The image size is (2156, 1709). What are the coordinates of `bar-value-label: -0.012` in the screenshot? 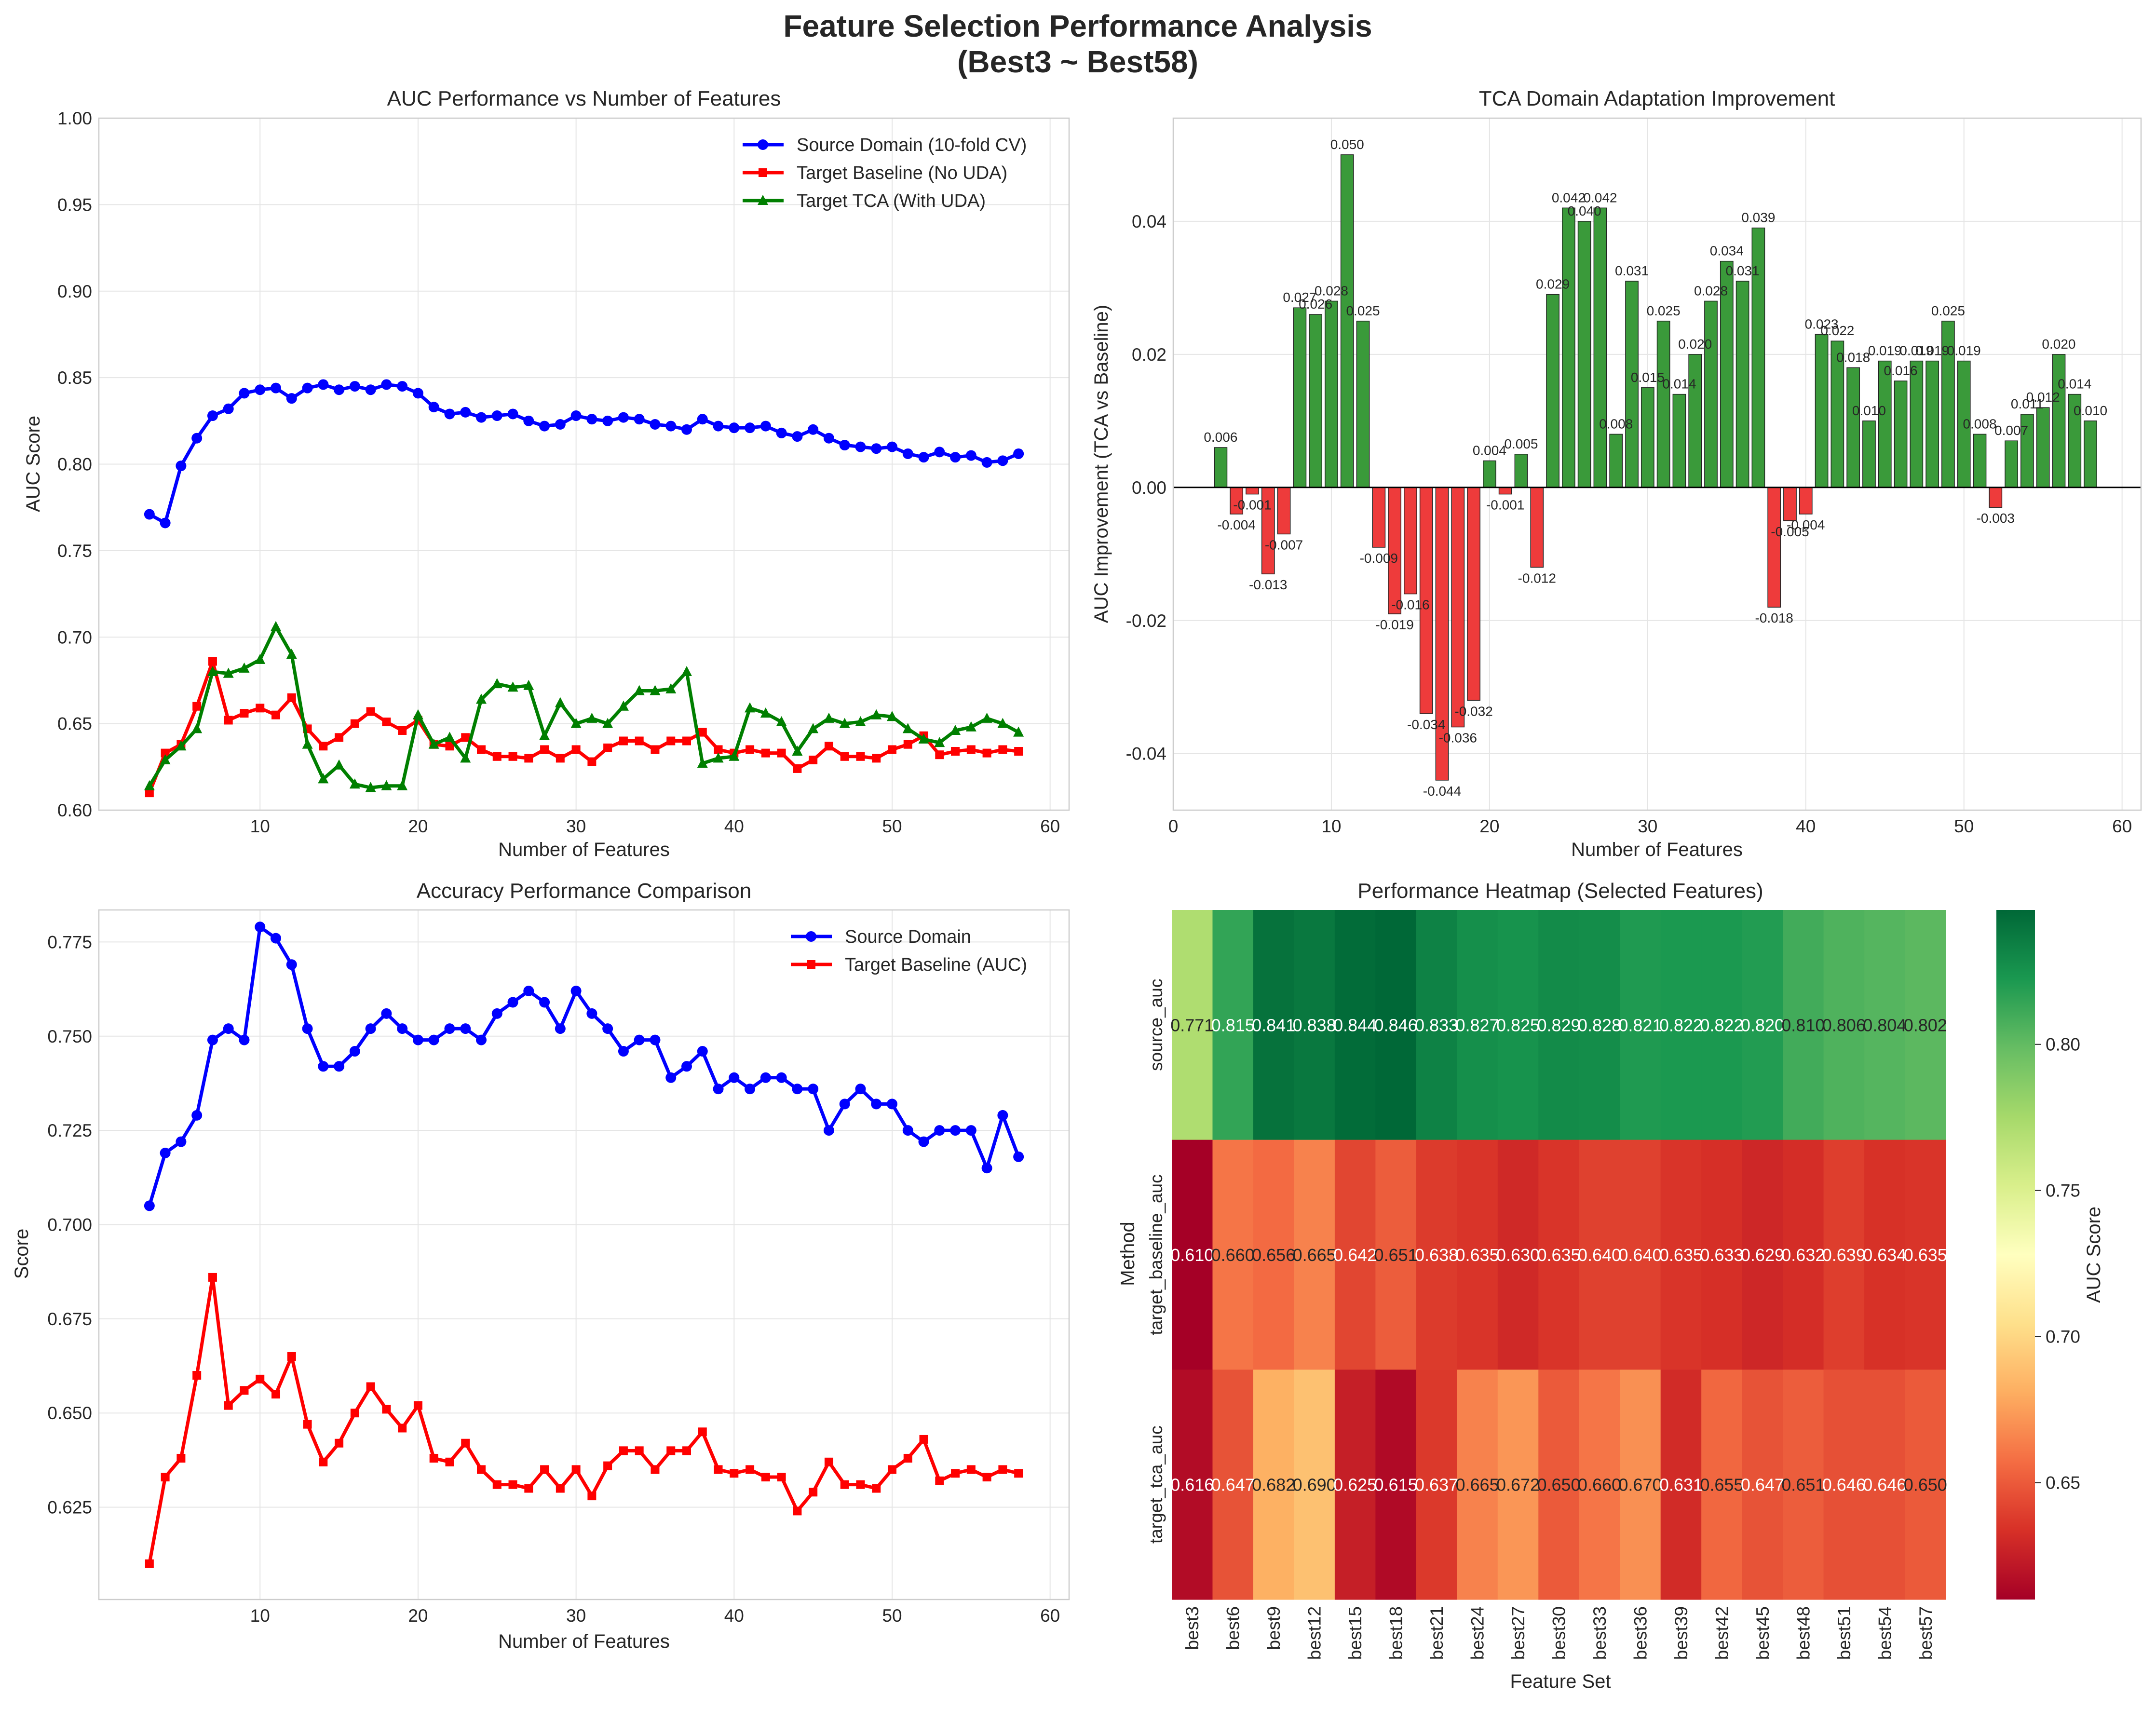 It's located at (1537, 577).